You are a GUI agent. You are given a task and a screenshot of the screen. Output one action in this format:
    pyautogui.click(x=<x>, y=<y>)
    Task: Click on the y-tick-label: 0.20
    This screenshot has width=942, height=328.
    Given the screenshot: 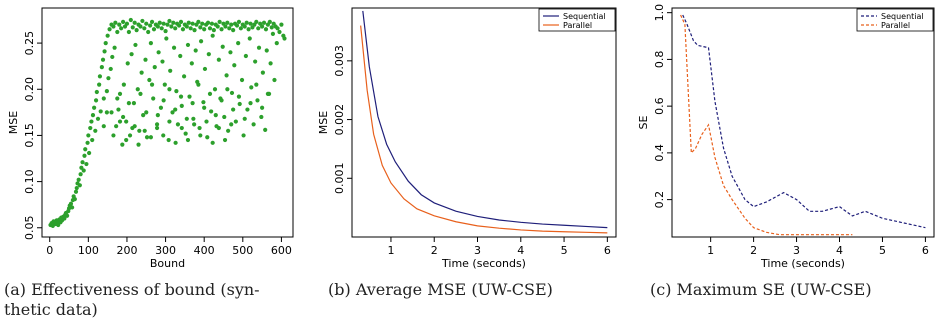 What is the action you would take?
    pyautogui.click(x=29, y=89)
    